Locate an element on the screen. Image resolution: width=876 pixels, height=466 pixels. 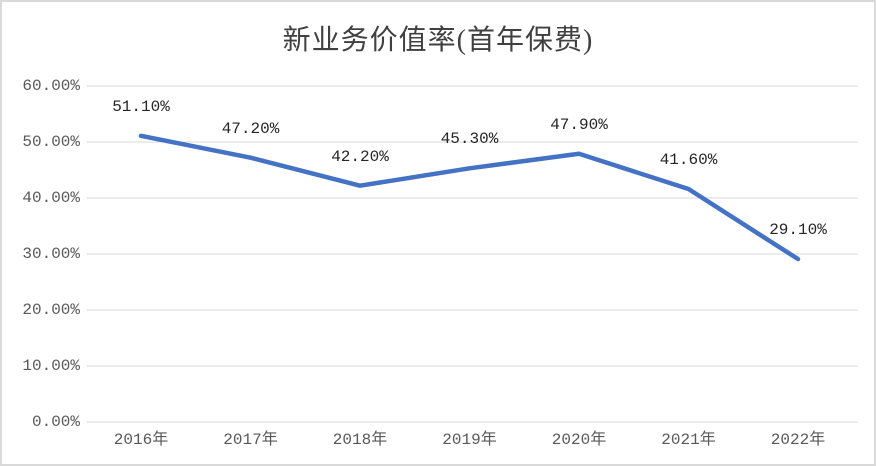
data-point-label: 29.10% is located at coordinates (798, 230).